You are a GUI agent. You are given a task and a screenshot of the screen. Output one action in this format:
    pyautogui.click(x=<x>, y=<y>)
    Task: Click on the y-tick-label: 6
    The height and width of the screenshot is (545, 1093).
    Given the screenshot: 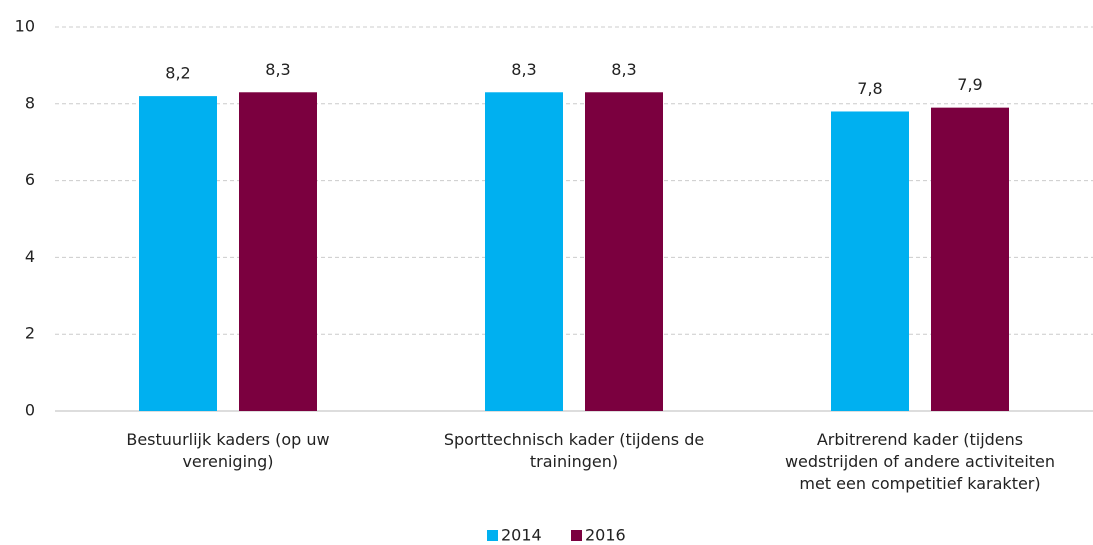 What is the action you would take?
    pyautogui.click(x=30, y=179)
    